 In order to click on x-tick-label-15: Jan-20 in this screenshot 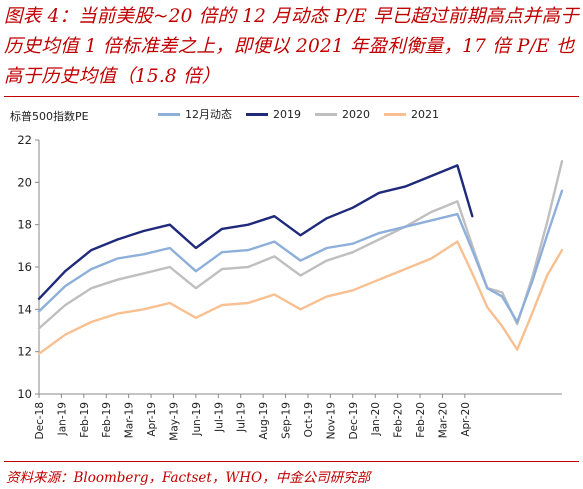, I will do `click(376, 419)`.